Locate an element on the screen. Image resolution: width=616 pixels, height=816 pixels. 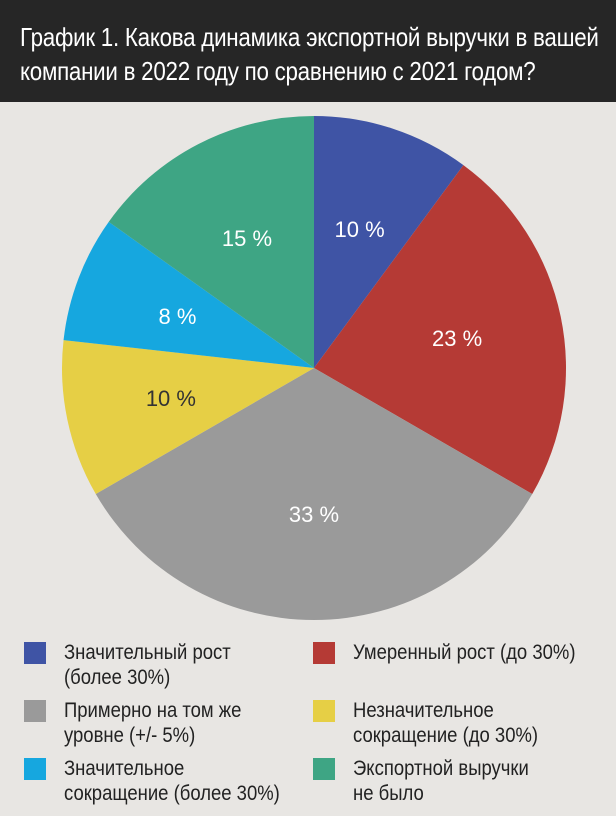
legend-item-moderate-growth: Умеренный рост (до 30%) is located at coordinates (459, 652).